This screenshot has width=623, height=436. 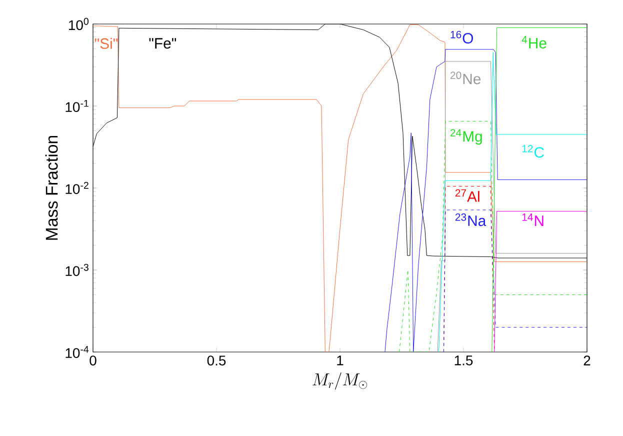 I want to click on series-label: $^{27}$Al, so click(x=467, y=195).